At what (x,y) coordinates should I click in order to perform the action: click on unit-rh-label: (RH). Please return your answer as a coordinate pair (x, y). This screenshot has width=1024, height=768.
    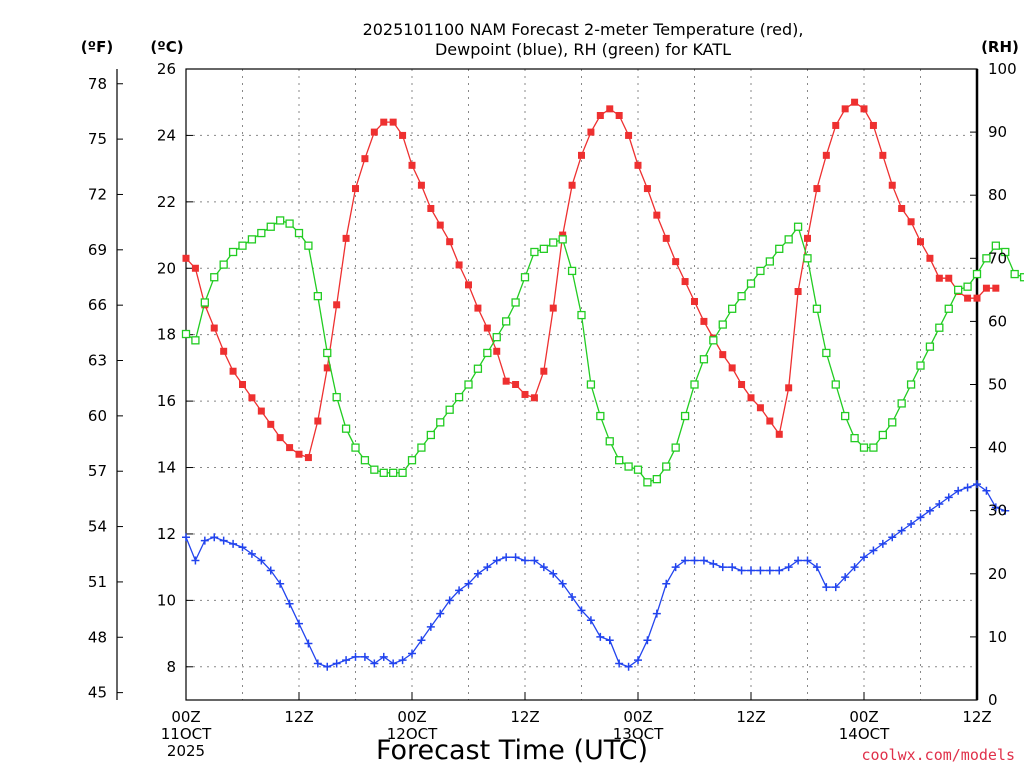
    Looking at the image, I should click on (1000, 47).